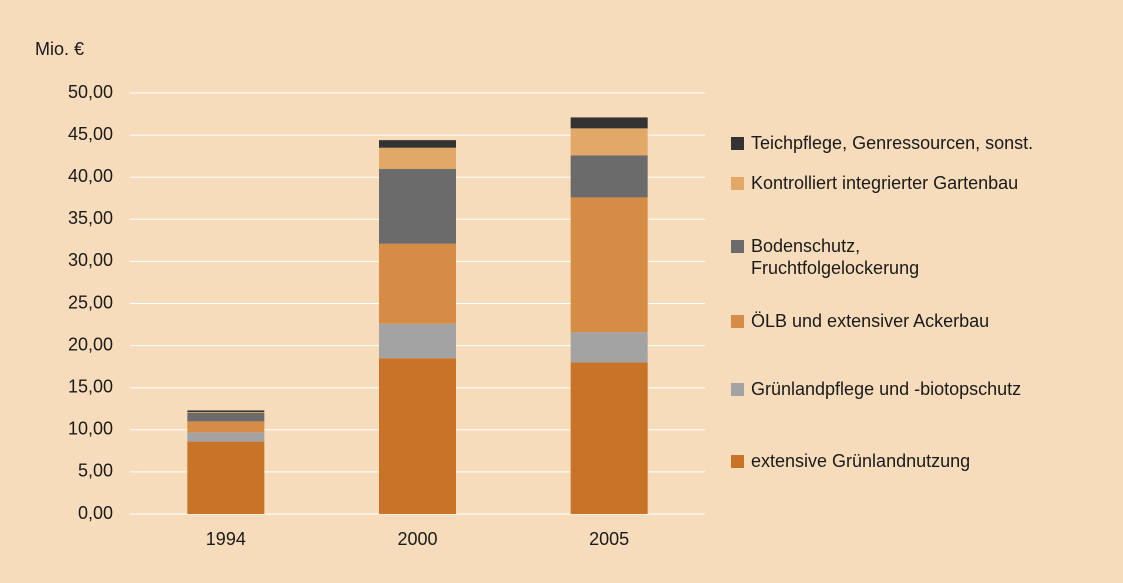 This screenshot has width=1123, height=583. Describe the element at coordinates (90, 386) in the screenshot. I see `y-tick-label: 15,00` at that location.